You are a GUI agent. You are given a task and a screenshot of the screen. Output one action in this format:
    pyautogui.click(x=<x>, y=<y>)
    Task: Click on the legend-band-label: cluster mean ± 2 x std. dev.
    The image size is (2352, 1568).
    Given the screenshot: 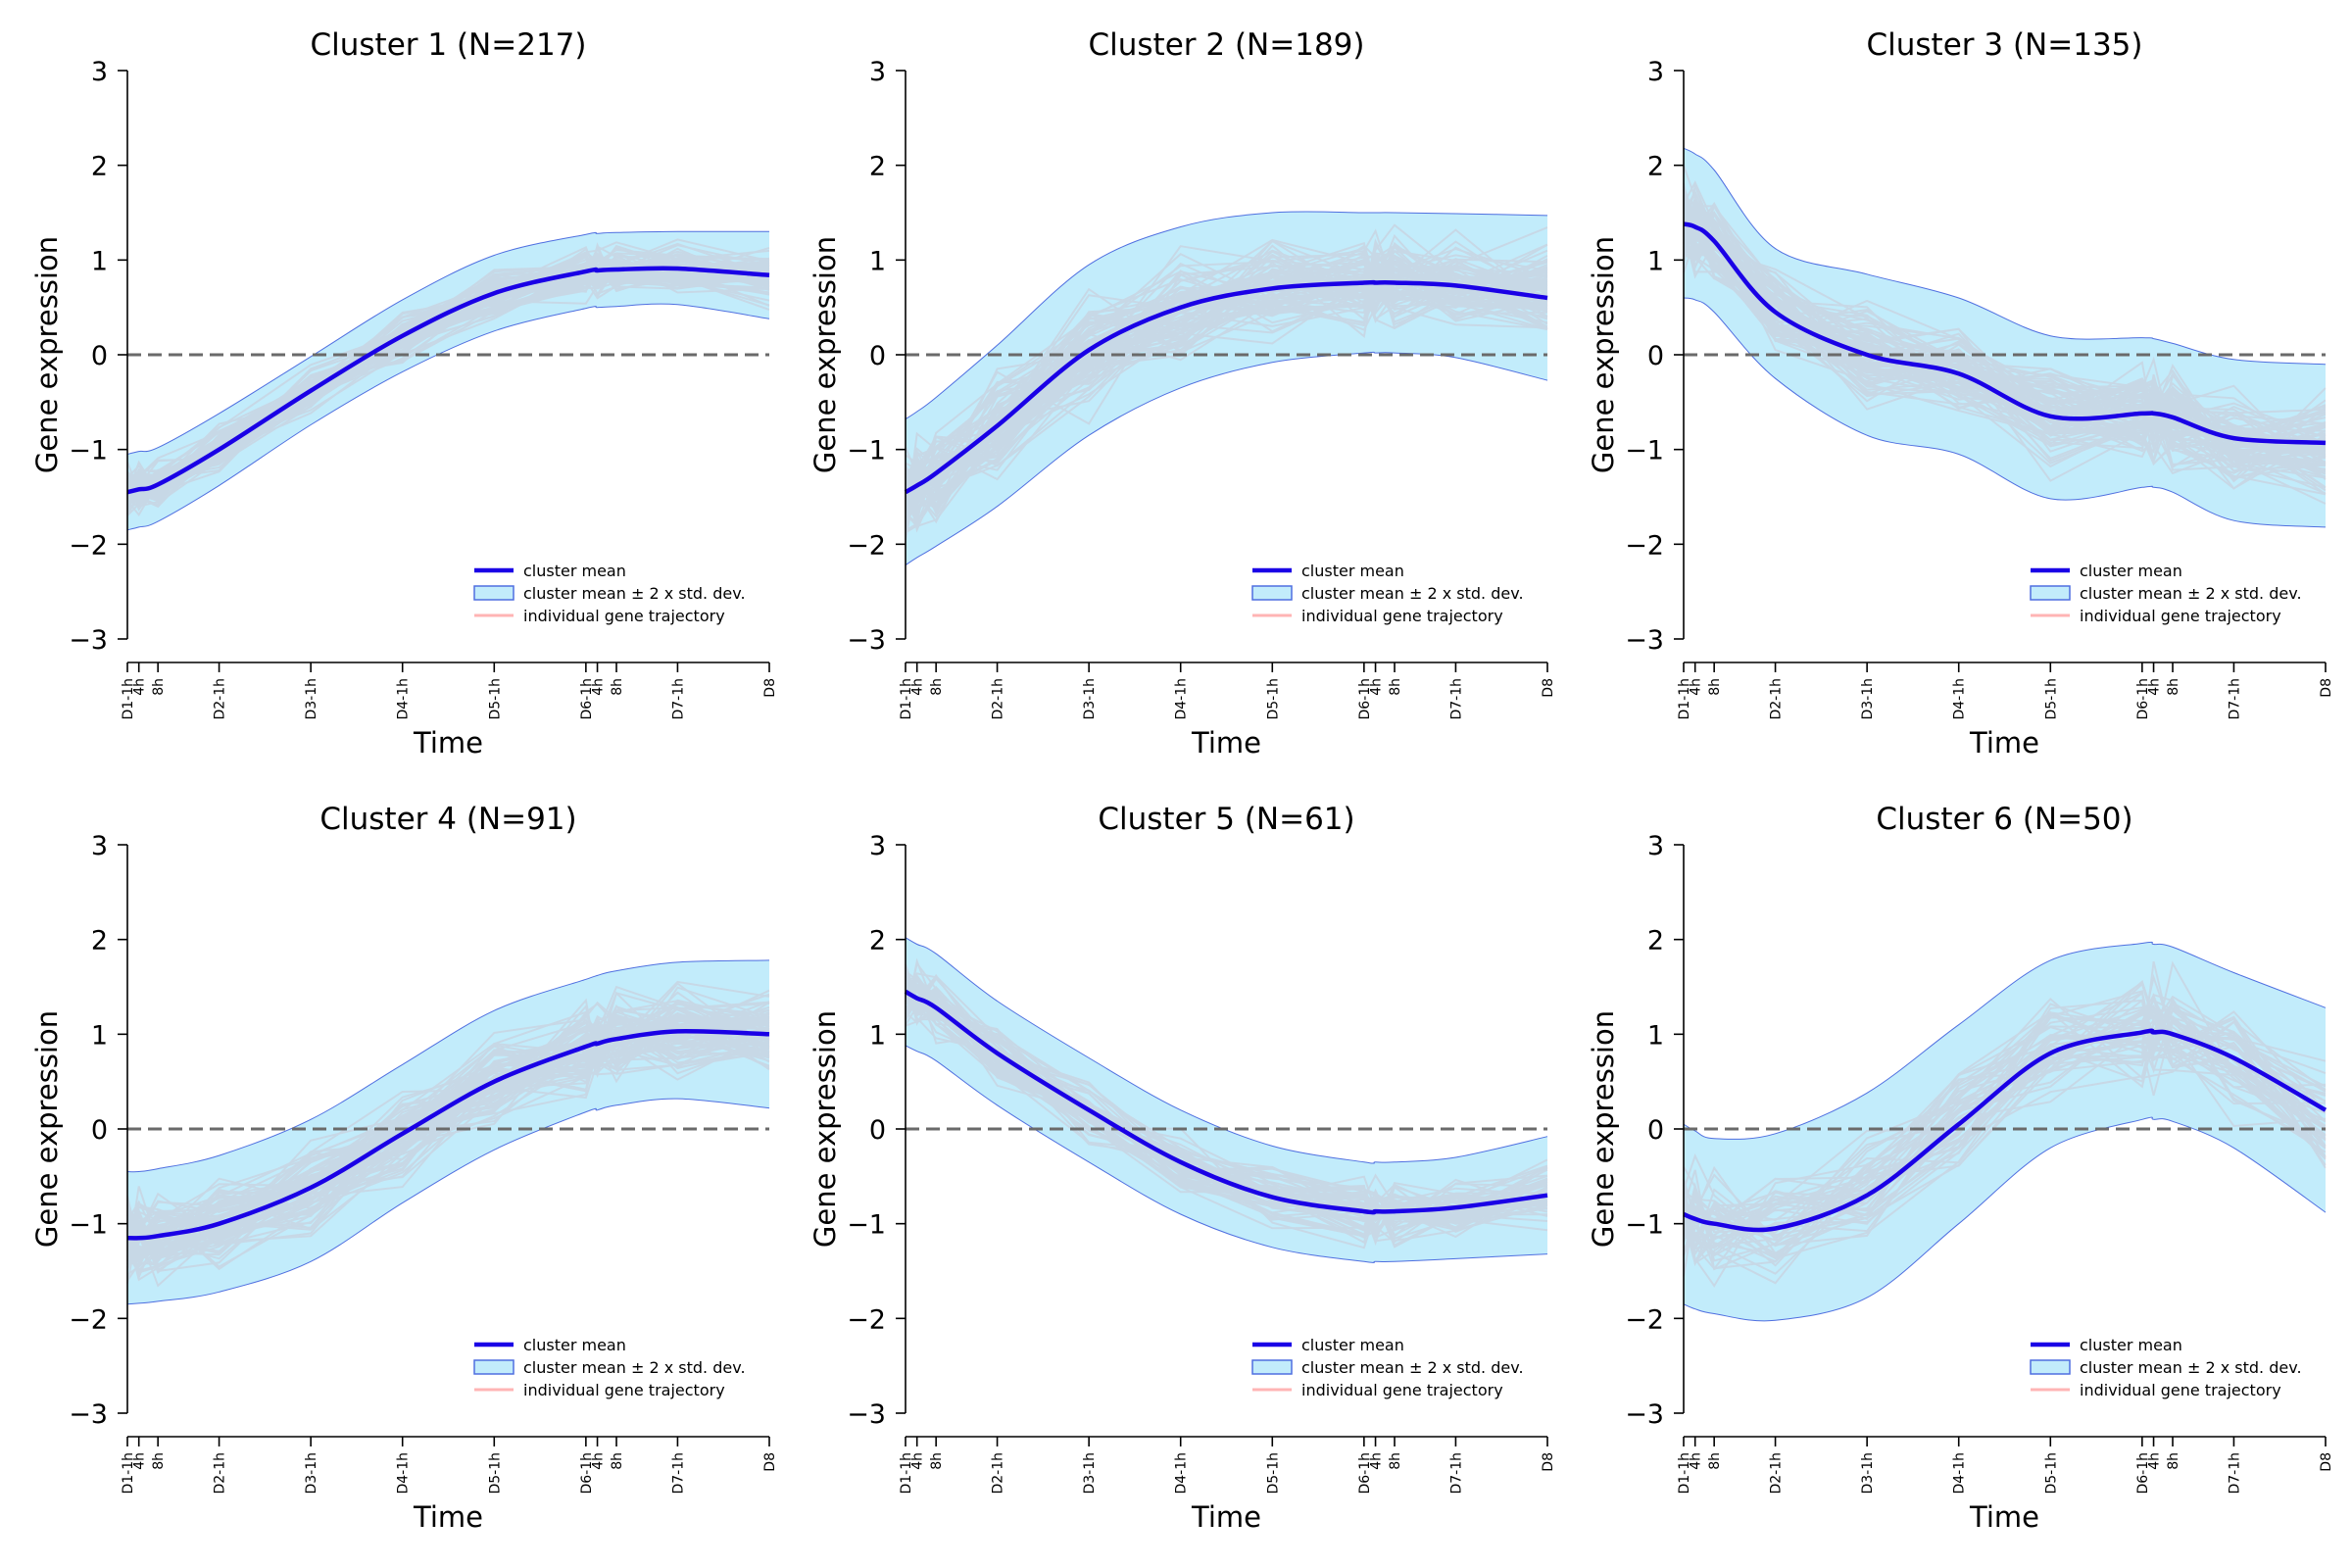 What is the action you would take?
    pyautogui.click(x=2191, y=1367)
    